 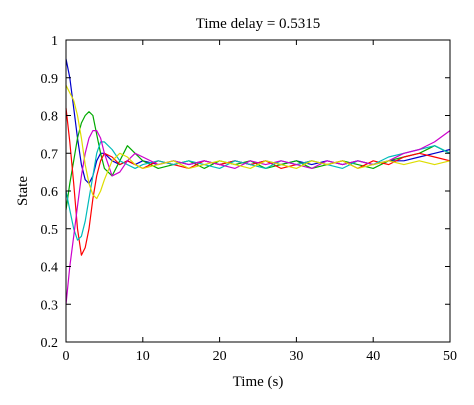 I want to click on y-tick-label: 1, so click(x=54, y=41).